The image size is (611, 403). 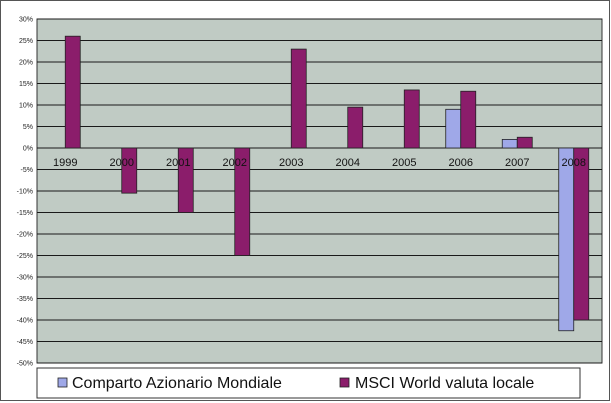 What do you see at coordinates (178, 163) in the screenshot?
I see `x-tick-label: 2001` at bounding box center [178, 163].